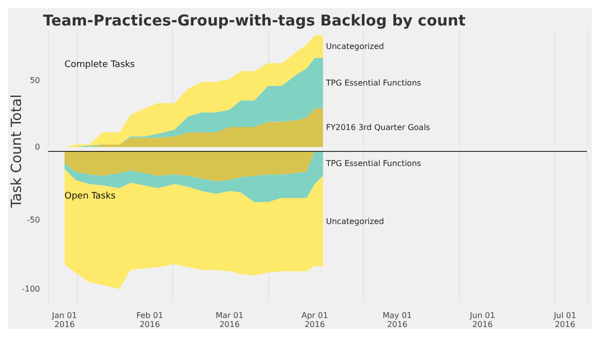  Describe the element at coordinates (90, 197) in the screenshot. I see `annotation: Open Tasks` at that location.